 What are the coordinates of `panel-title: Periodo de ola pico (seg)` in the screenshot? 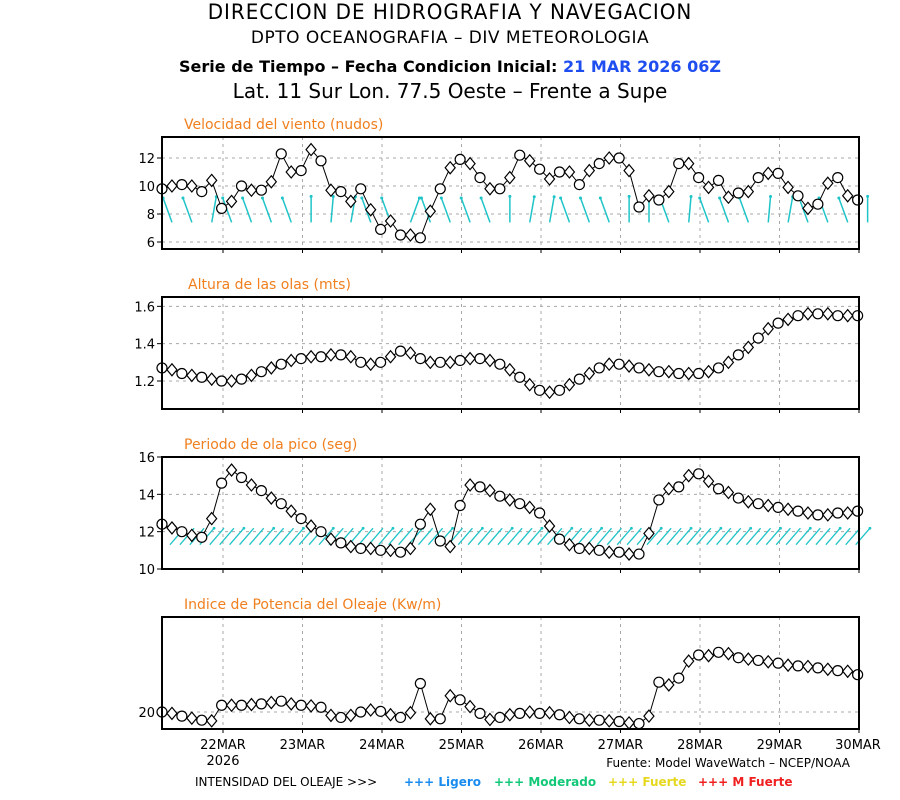 It's located at (270, 445).